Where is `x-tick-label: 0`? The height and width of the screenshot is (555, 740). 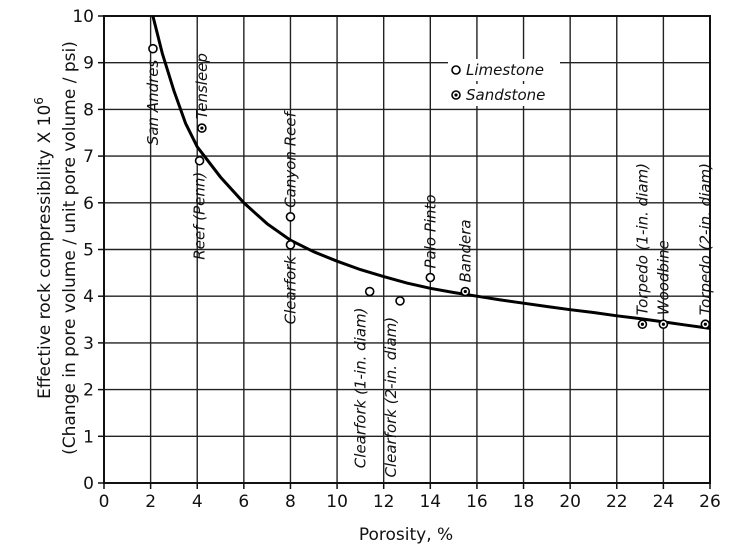 x-tick-label: 0 is located at coordinates (104, 502).